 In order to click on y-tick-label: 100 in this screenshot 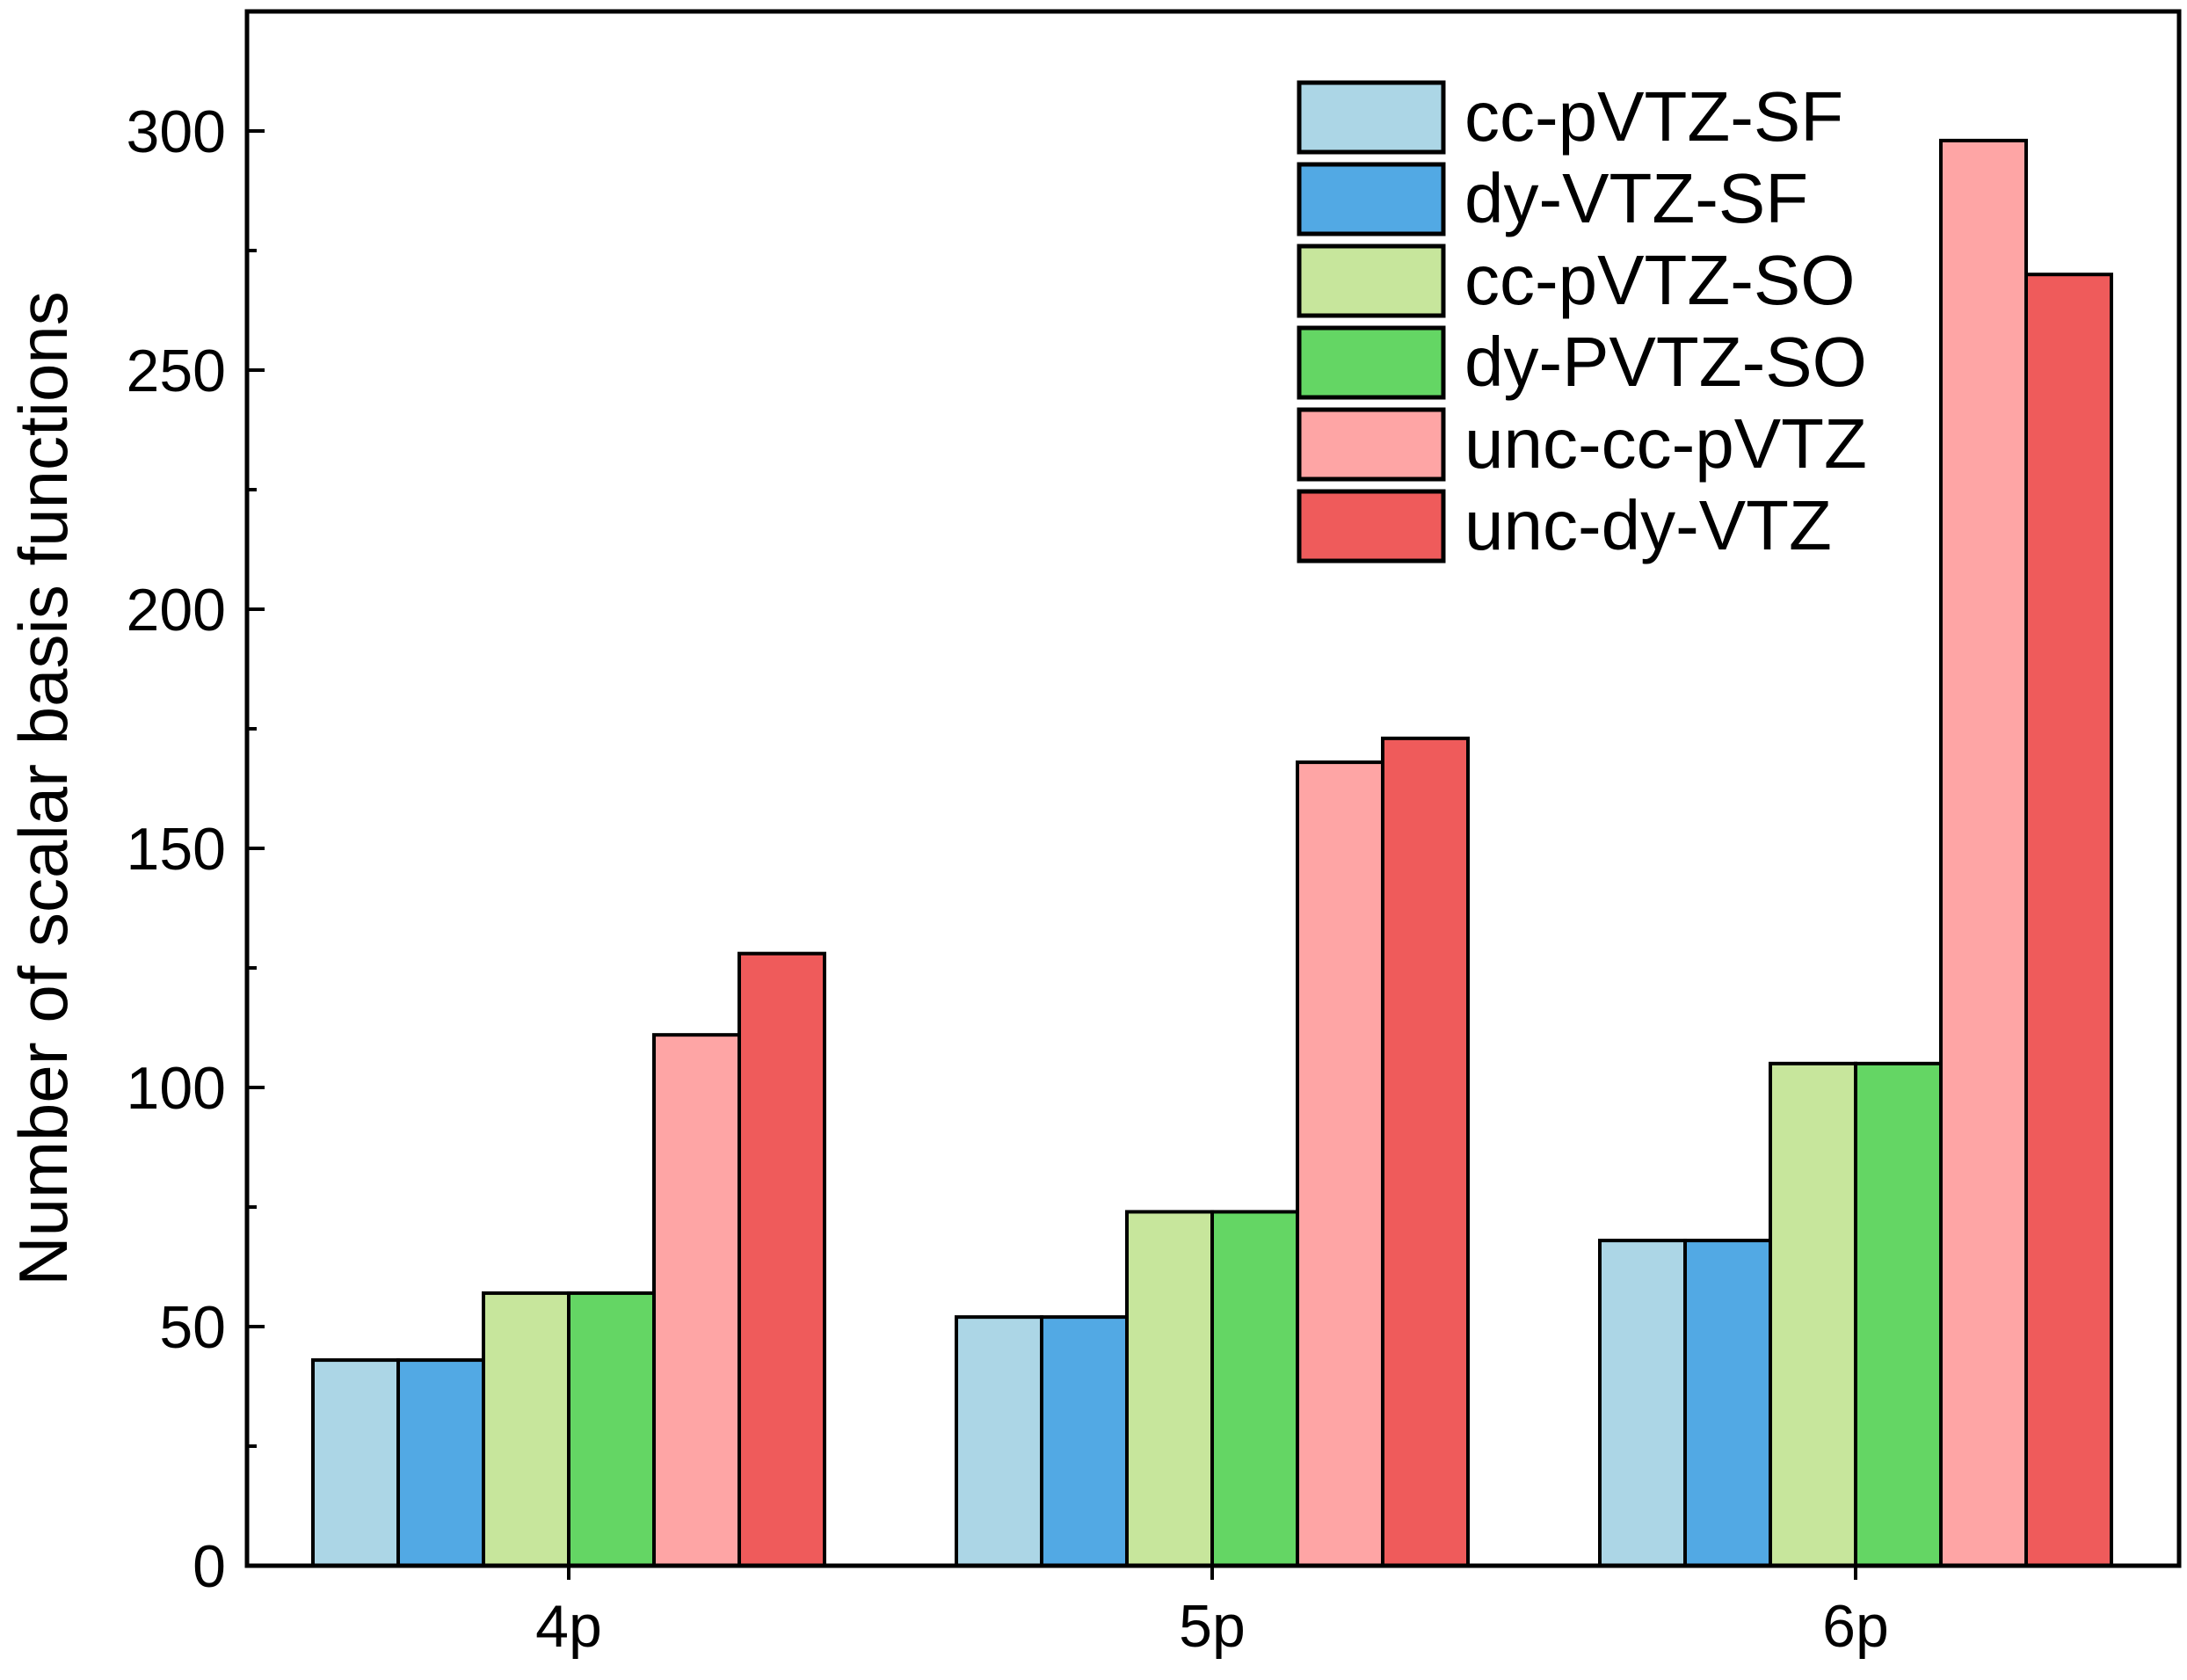, I will do `click(176, 1088)`.